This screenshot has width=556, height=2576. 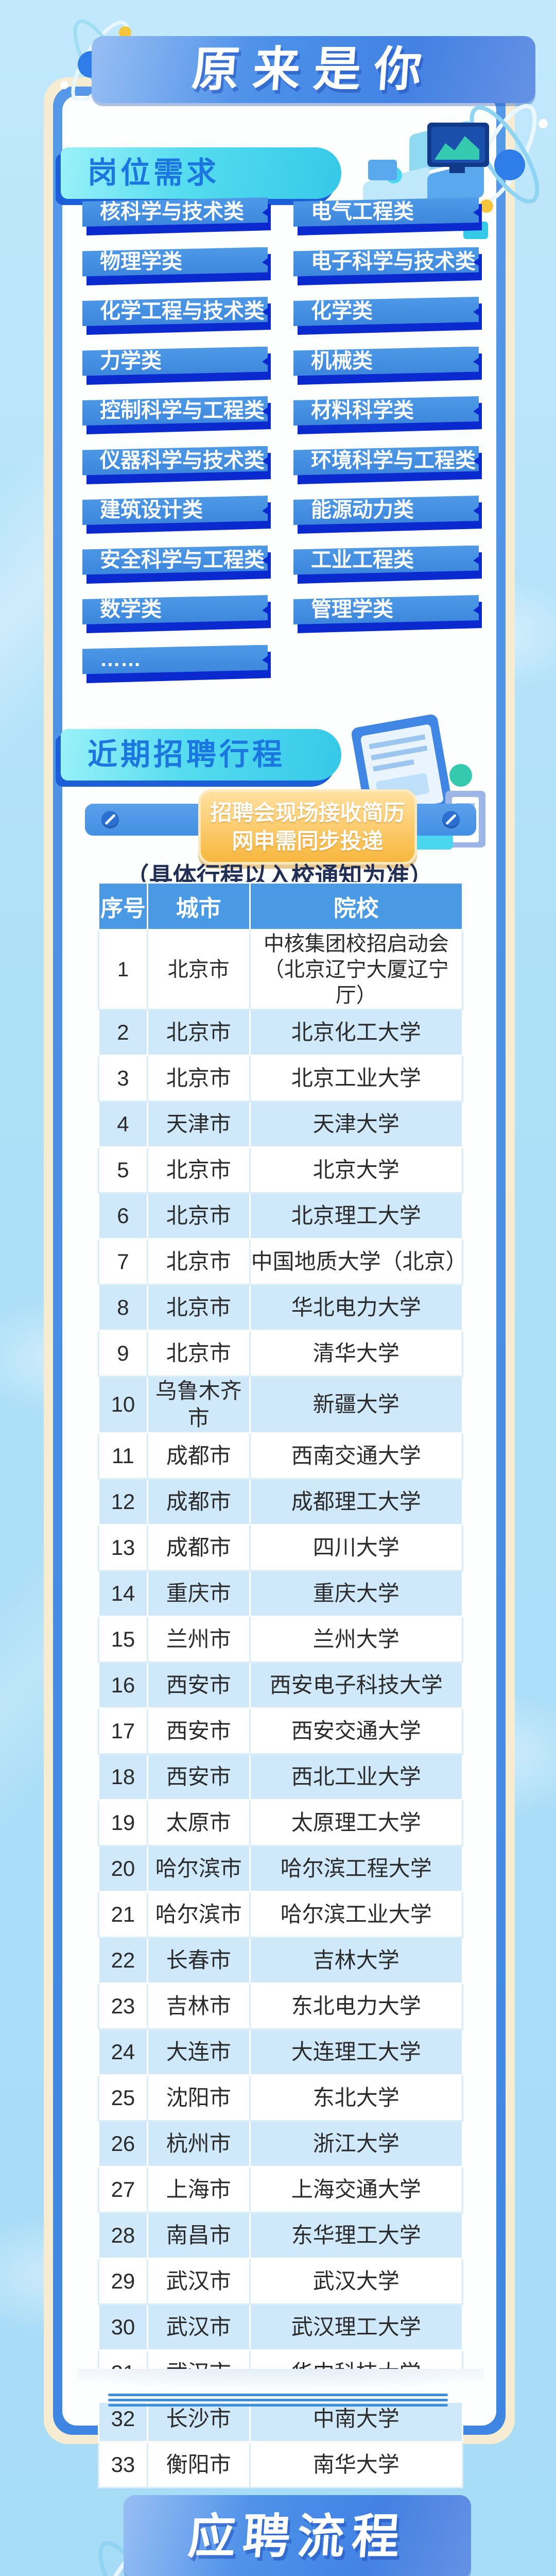 What do you see at coordinates (281, 1124) in the screenshot?
I see `table-row: 4 天津市 天津大学` at bounding box center [281, 1124].